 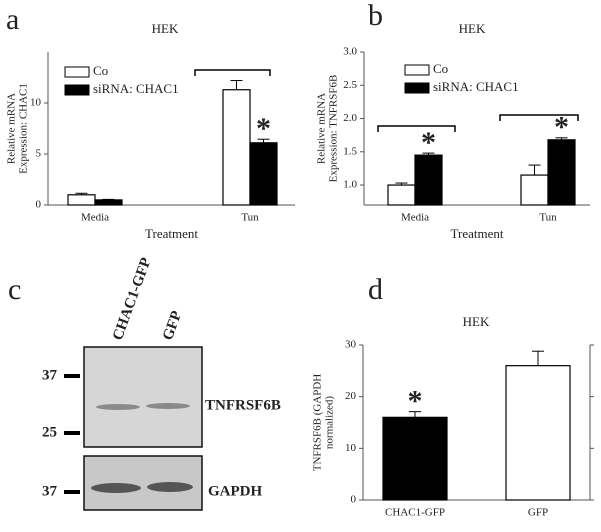 I want to click on y-axis-label: Expression: TNFRSF6B, so click(x=334, y=129).